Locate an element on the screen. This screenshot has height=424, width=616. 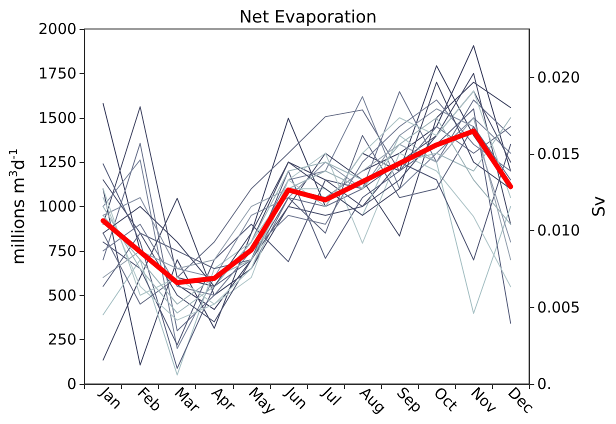
x-tick-label: Feb is located at coordinates (150, 400).